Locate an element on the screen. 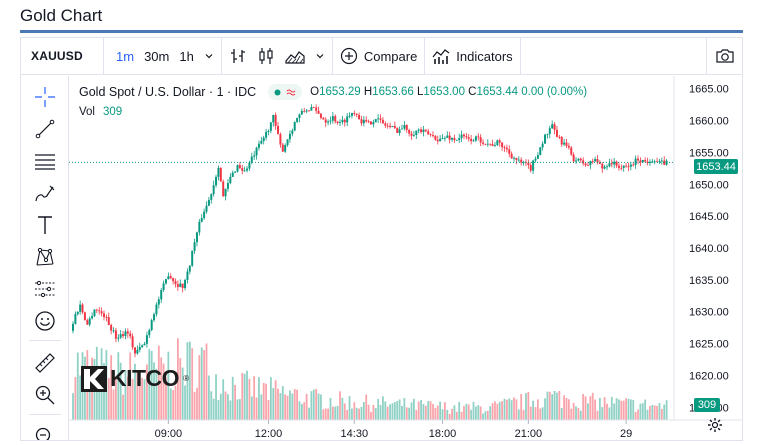  interval-30m-button: 30m is located at coordinates (156, 56).